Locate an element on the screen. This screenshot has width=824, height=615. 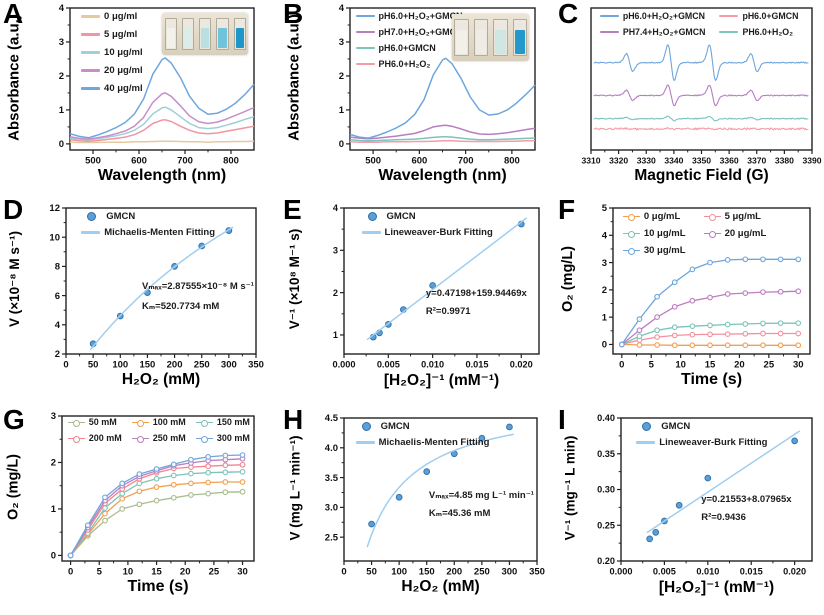
legend-item: Michaelis-Menten Fitting is located at coordinates (422, 442).